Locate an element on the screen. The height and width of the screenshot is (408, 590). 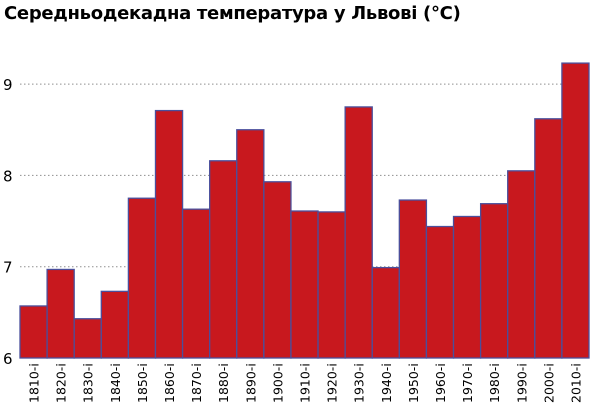
x-tick-label: 2000-і is located at coordinates (548, 383).